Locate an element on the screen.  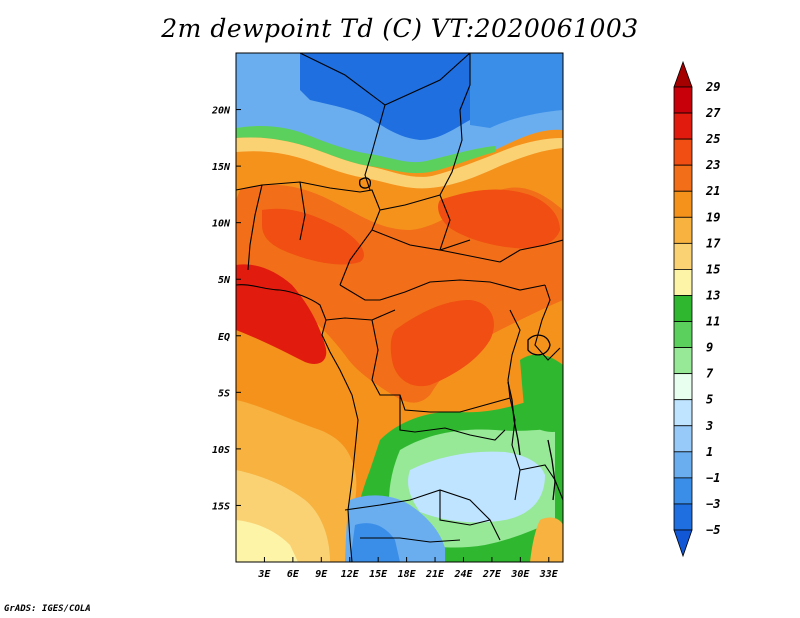
field-southern-dry is located at coordinates (476, 487).